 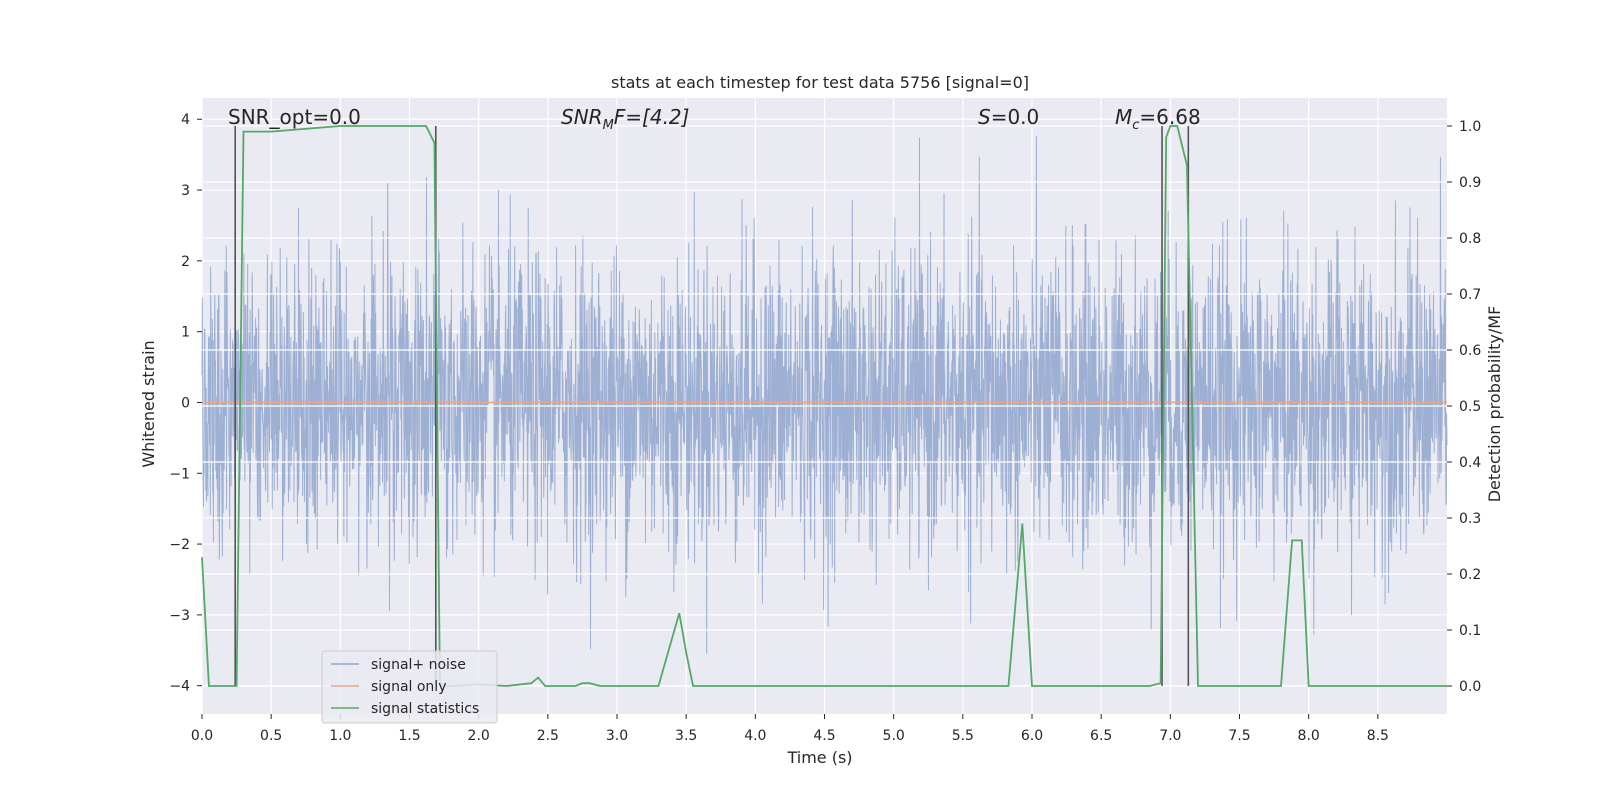 I want to click on x-tick-label: 7.5, so click(x=1239, y=736).